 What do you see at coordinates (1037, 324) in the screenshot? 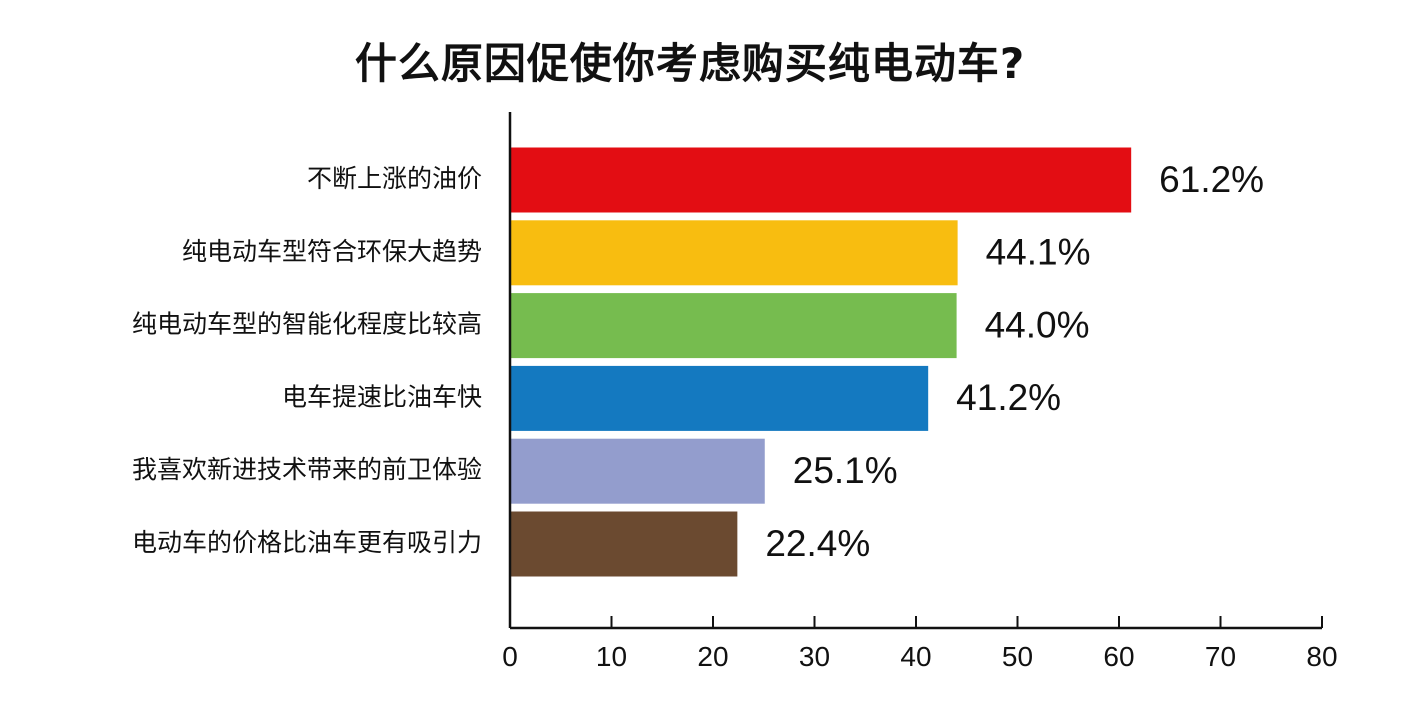
I see `data-label: 44.0%` at bounding box center [1037, 324].